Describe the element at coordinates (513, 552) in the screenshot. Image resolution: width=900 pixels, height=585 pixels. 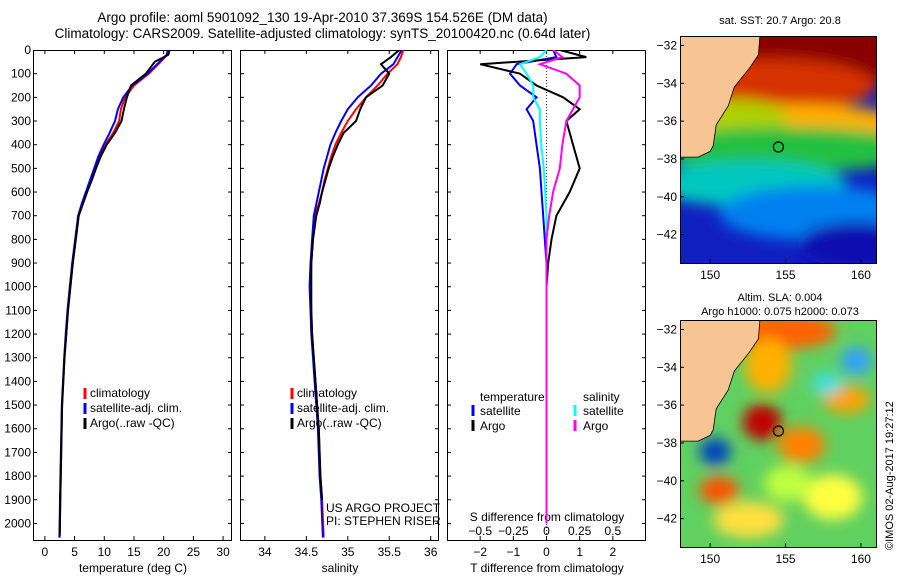
I see `diff-xtick-label-1: −1` at that location.